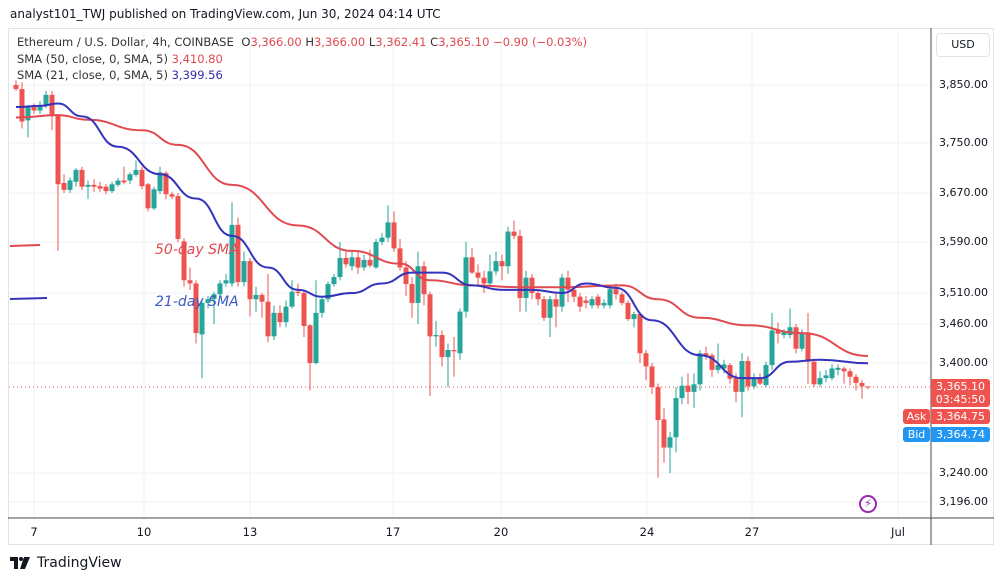 The width and height of the screenshot is (1003, 581). I want to click on legend-sma50: SMA (50, close, 0, SMA, 5) 3,410.80, so click(120, 59).